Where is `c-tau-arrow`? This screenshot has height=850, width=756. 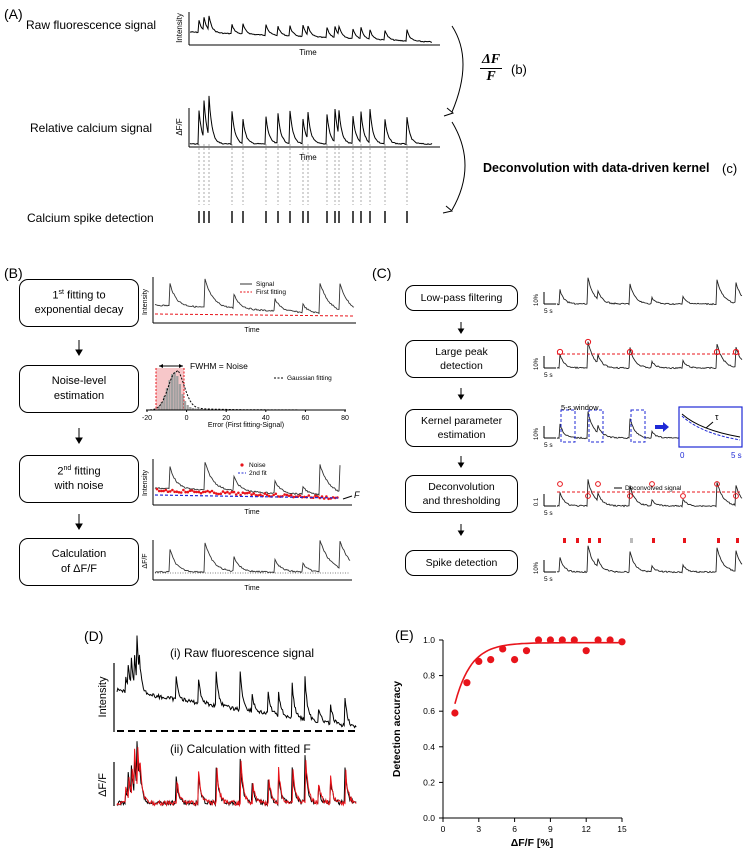
c-tau-arrow is located at coordinates (709, 425).